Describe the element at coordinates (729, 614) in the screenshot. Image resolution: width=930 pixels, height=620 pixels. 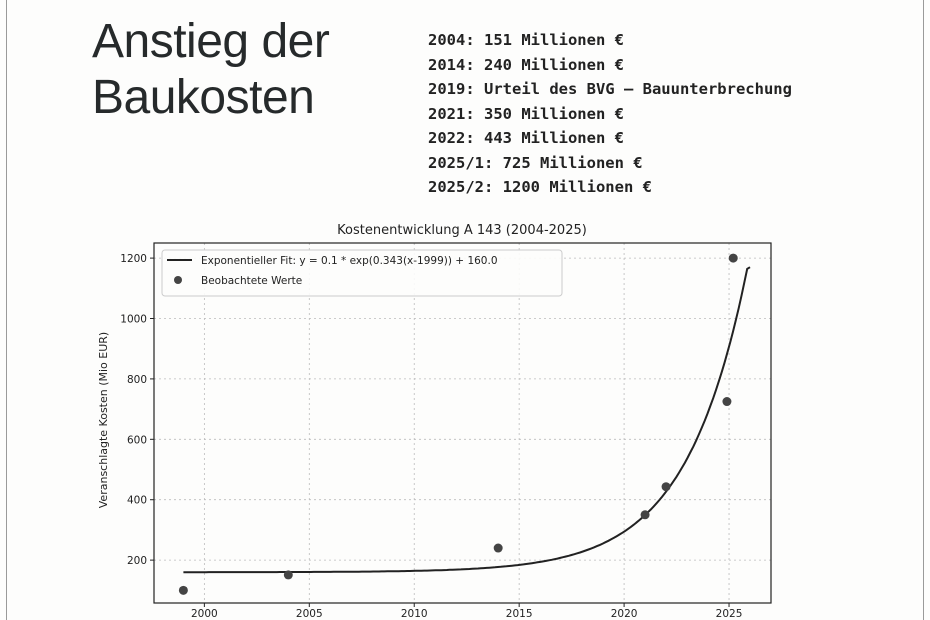
I see `x-tick-label: 2025` at that location.